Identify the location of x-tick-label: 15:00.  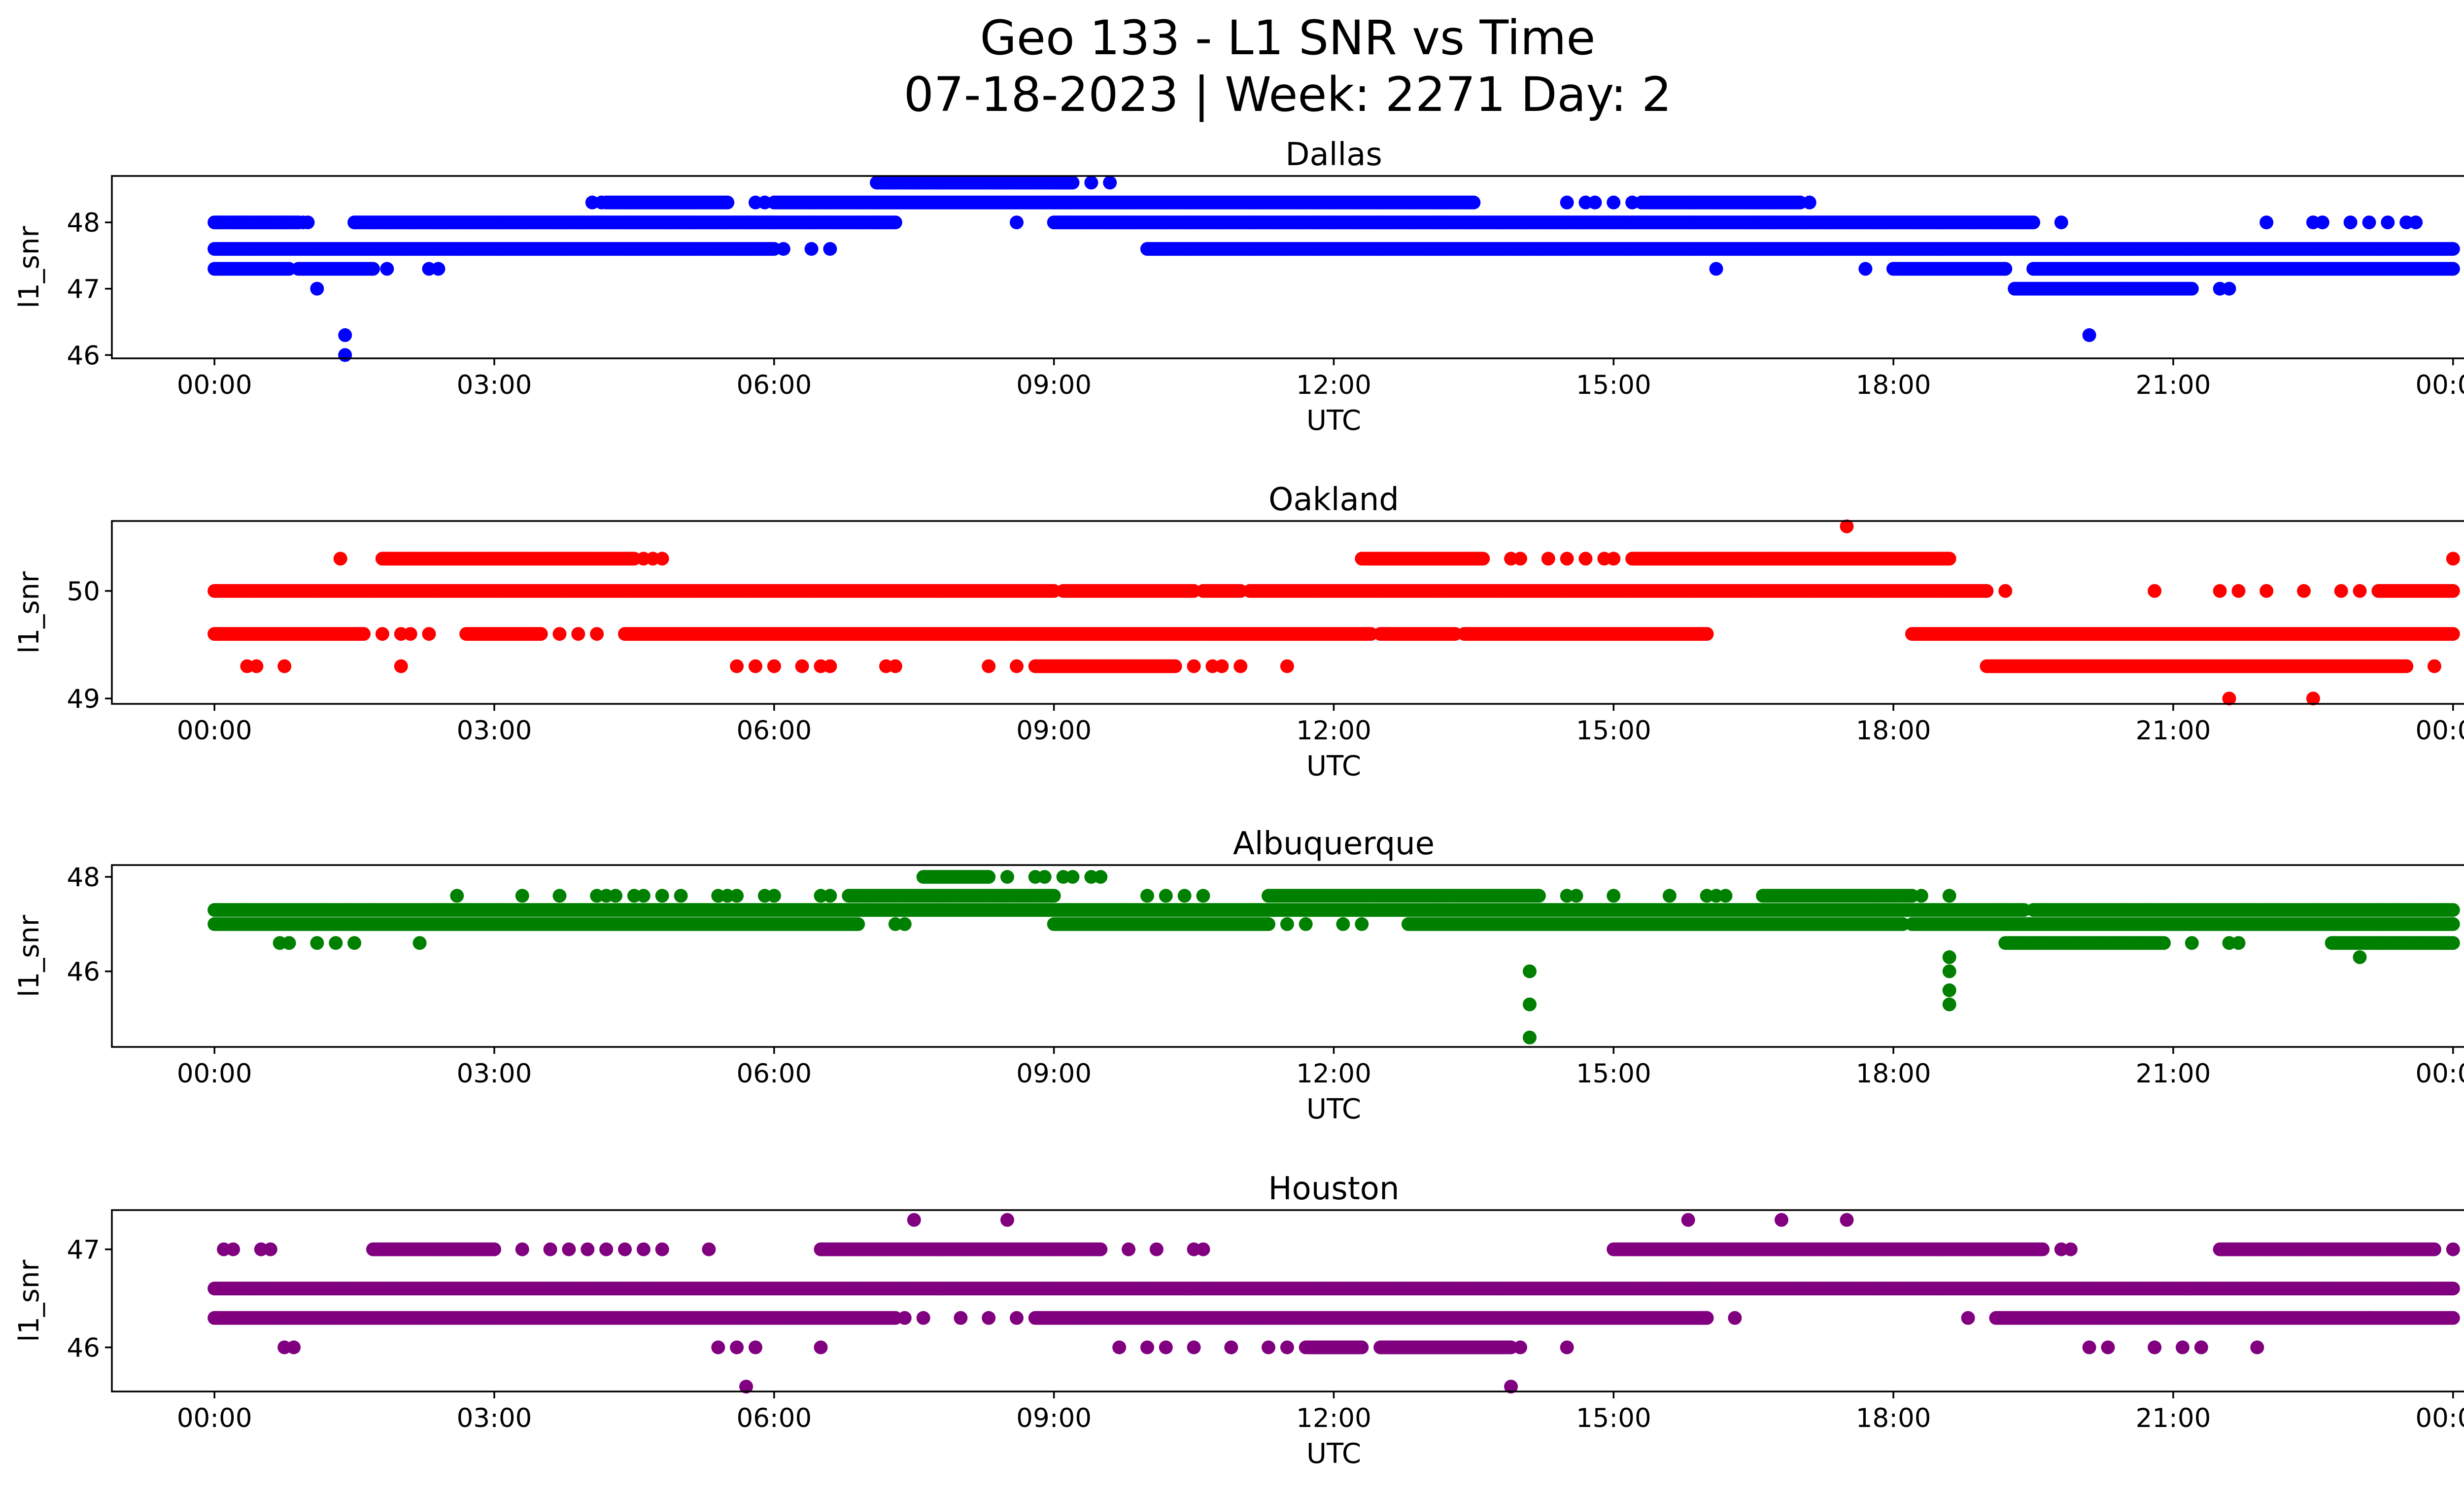
(1613, 385).